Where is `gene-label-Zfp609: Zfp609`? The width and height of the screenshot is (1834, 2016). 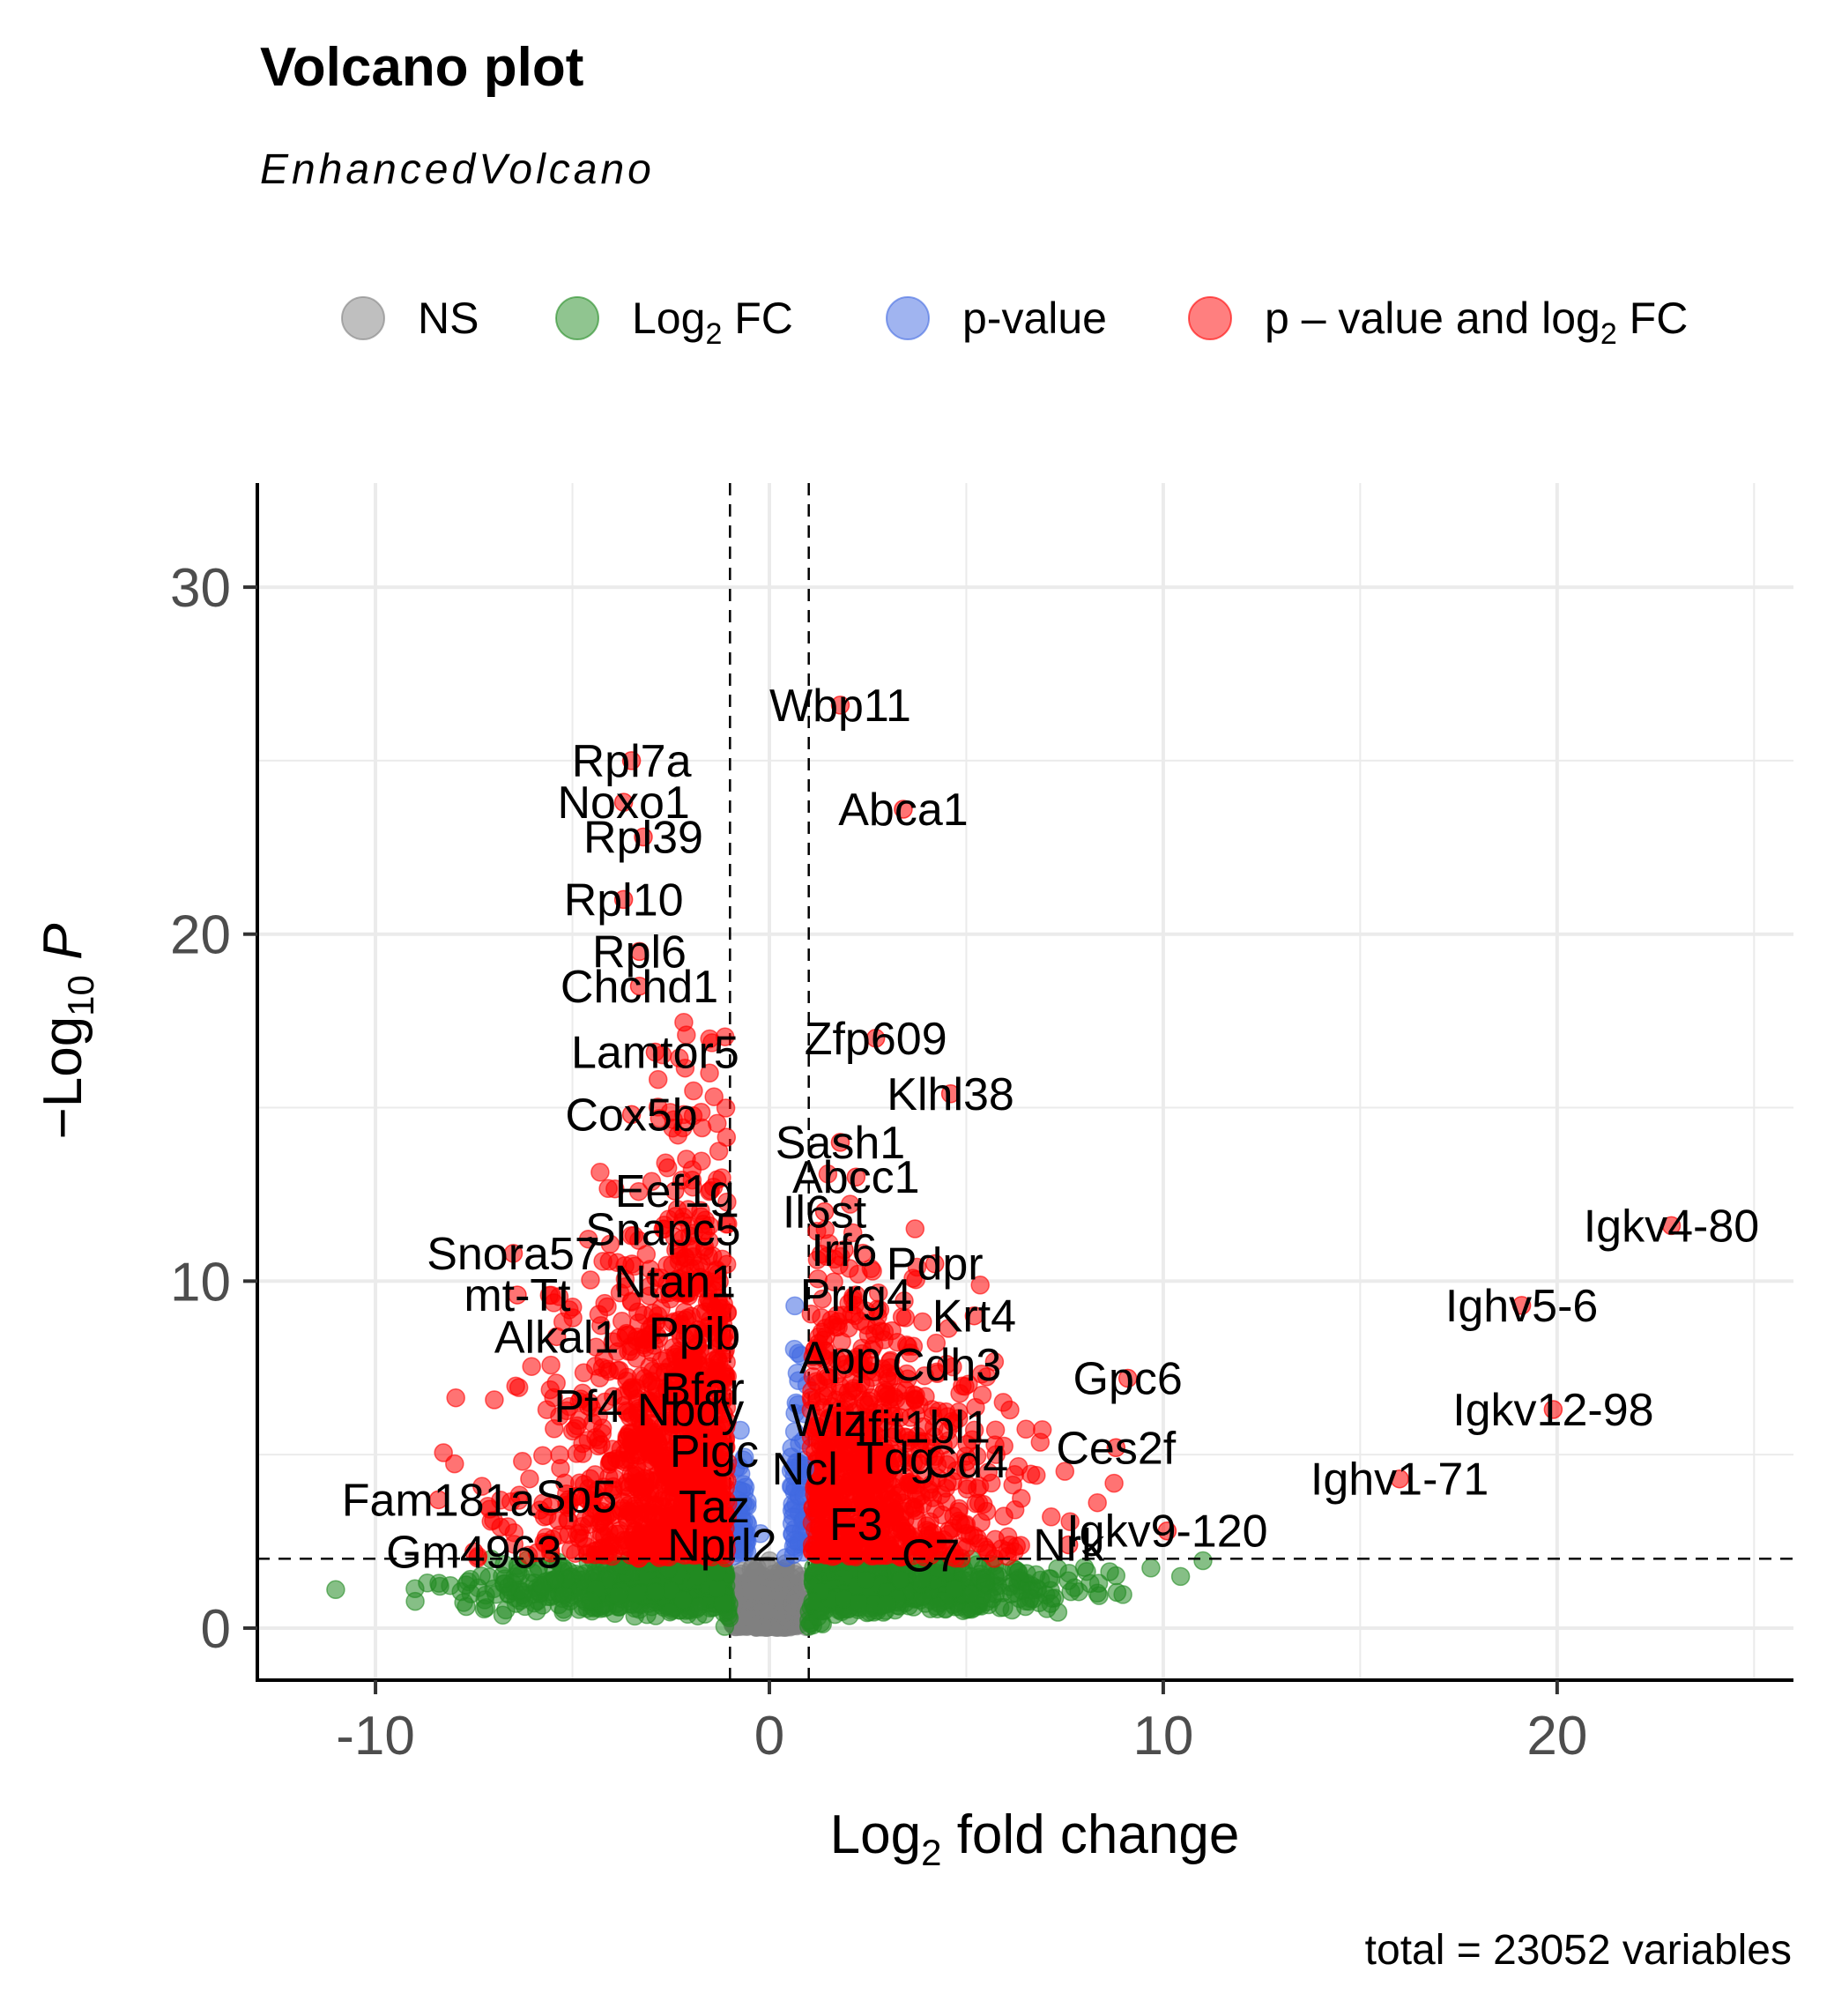
gene-label-Zfp609: Zfp609 is located at coordinates (876, 1039).